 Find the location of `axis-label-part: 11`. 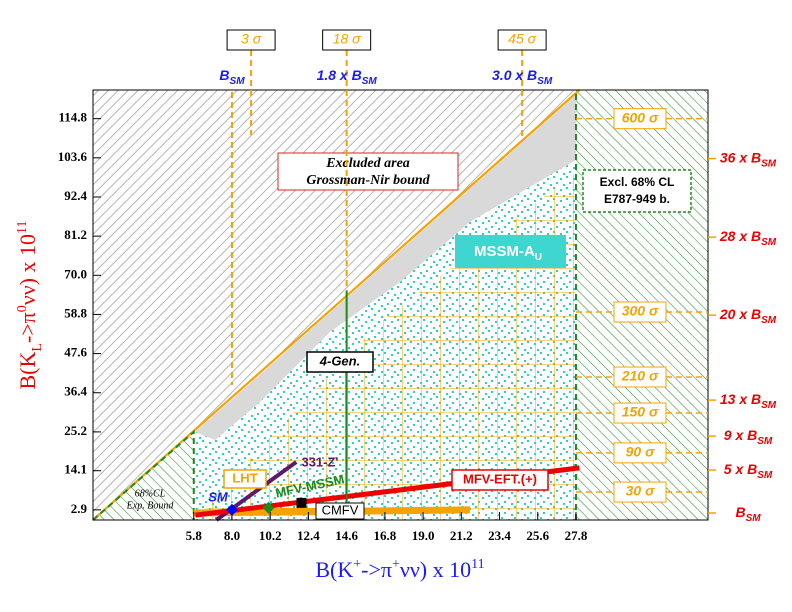

axis-label-part: 11 is located at coordinates (477, 564).